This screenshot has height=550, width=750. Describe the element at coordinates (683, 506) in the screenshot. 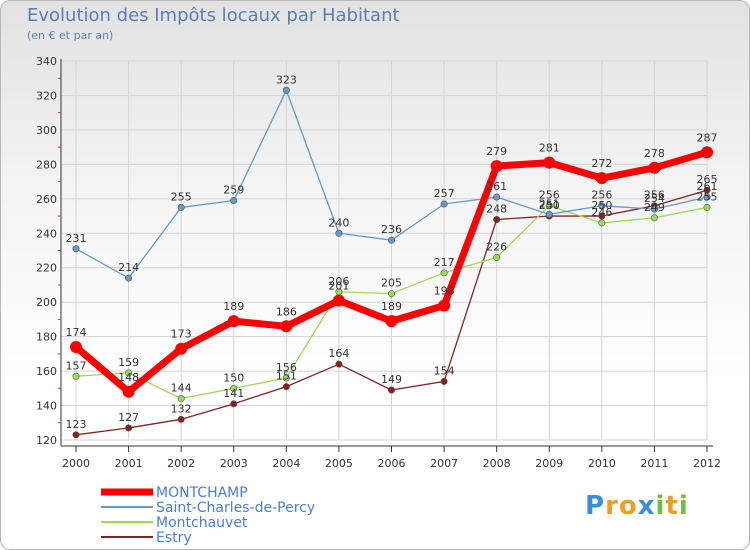

I see `logo-letter: i` at that location.